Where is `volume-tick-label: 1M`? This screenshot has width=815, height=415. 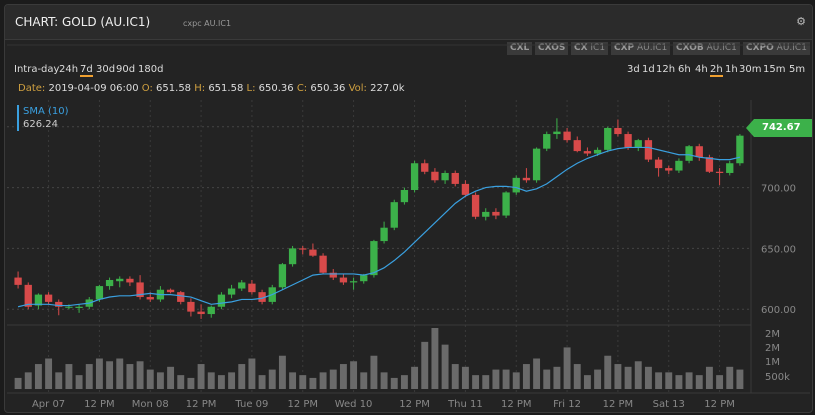
volume-tick-label: 1M is located at coordinates (772, 362).